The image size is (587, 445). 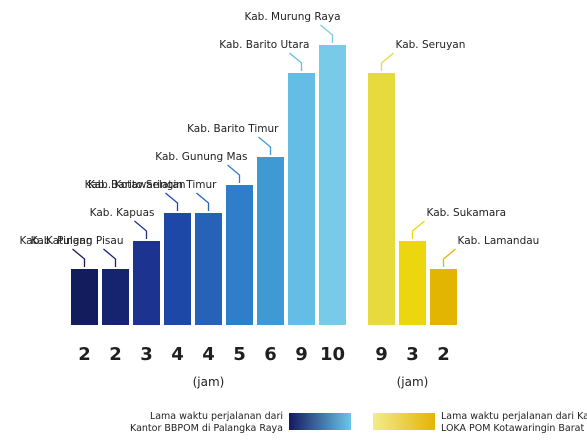 What do you see at coordinates (264, 45) in the screenshot?
I see `category-label-kab-barito-utara: Kab. Barito Utara` at bounding box center [264, 45].